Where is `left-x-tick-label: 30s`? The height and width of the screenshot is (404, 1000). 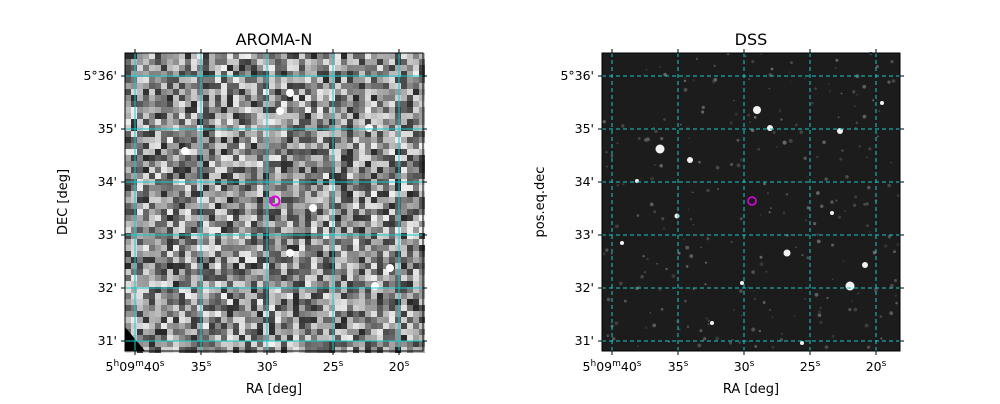 left-x-tick-label: 30s is located at coordinates (267, 366).